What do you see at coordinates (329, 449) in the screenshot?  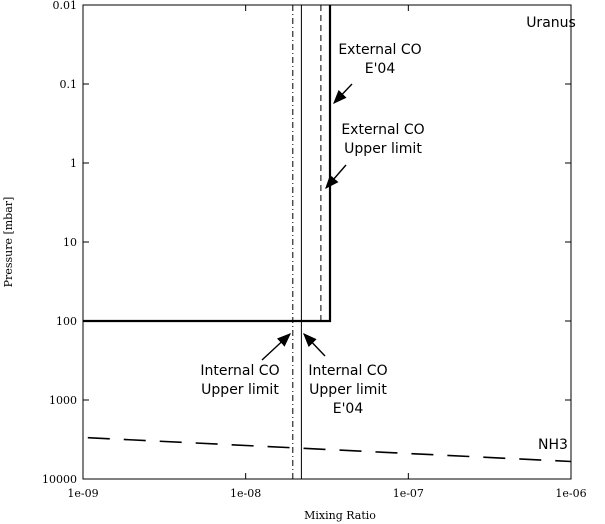 I see `data-line` at bounding box center [329, 449].